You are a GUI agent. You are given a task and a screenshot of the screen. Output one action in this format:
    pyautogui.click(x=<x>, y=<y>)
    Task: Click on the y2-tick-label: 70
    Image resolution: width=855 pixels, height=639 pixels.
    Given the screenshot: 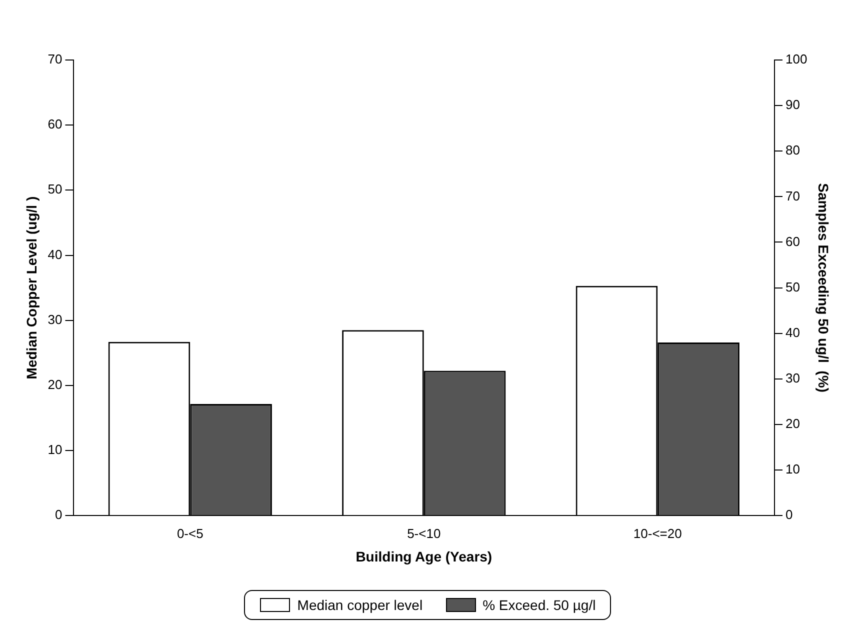 What is the action you would take?
    pyautogui.click(x=793, y=196)
    